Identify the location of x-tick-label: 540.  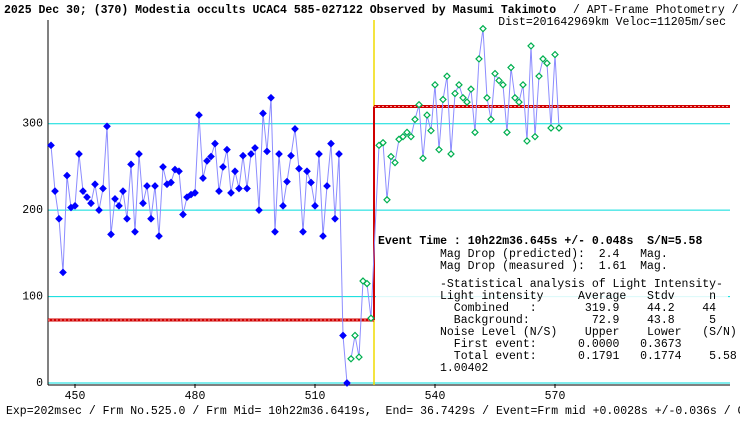
(435, 396).